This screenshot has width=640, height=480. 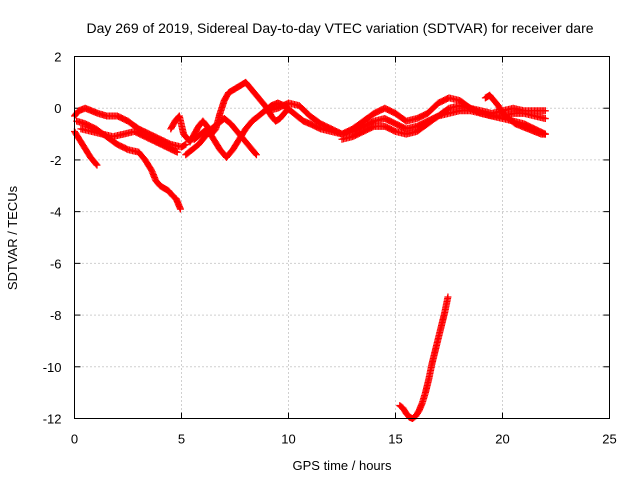 I want to click on x-axis-label: GPS time / hours, so click(x=342, y=465).